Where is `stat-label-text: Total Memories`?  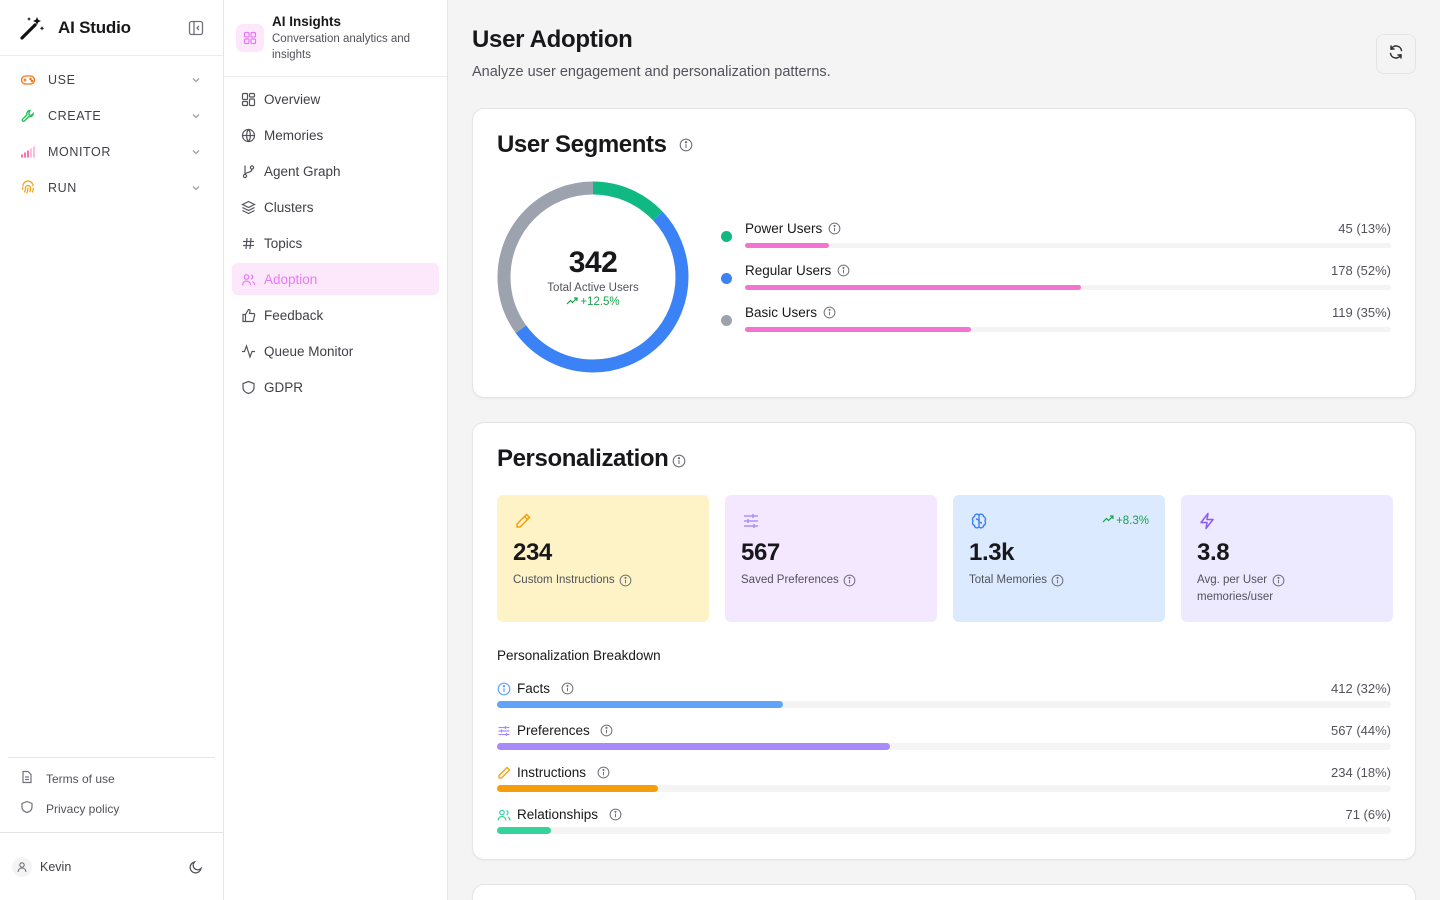 stat-label-text: Total Memories is located at coordinates (1008, 580).